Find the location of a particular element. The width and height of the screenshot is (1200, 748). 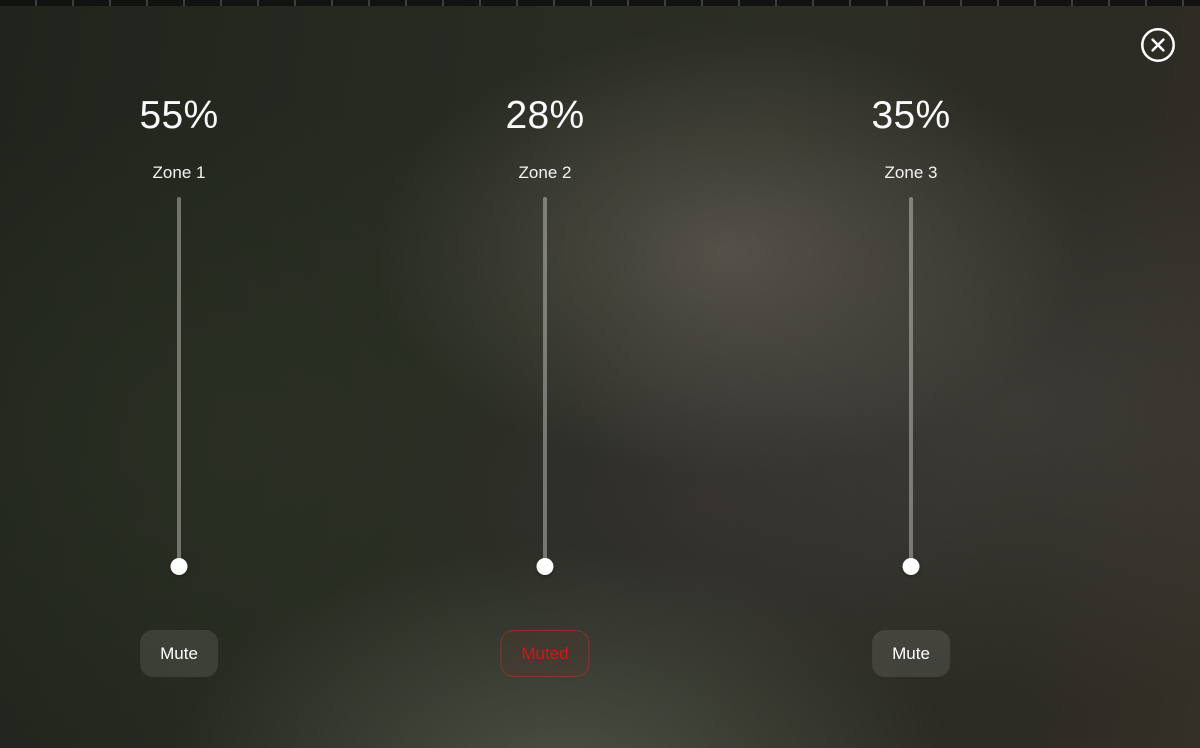

zone-name-label: Zone 2 is located at coordinates (545, 172).